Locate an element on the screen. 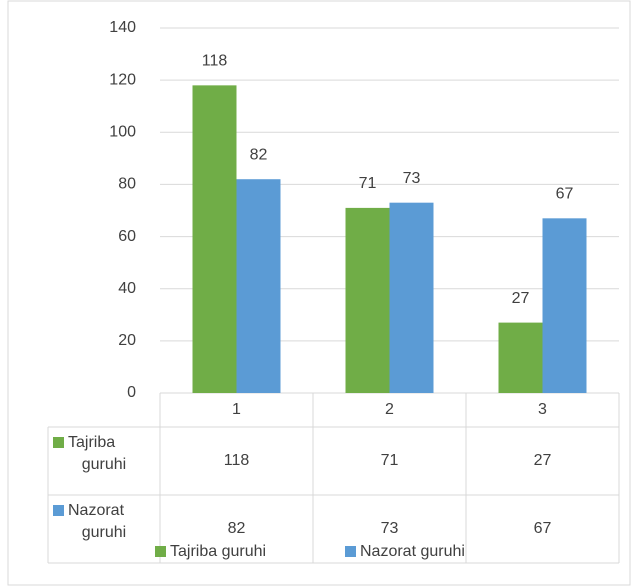 This screenshot has width=631, height=587. table-cell: 67 is located at coordinates (543, 528).